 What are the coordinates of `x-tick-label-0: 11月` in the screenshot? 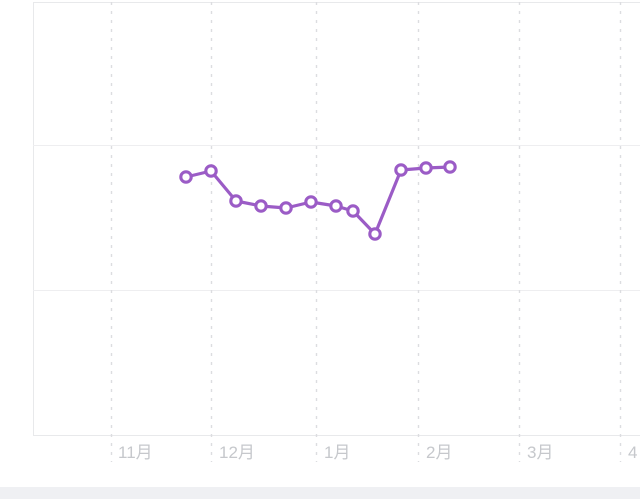 It's located at (135, 452).